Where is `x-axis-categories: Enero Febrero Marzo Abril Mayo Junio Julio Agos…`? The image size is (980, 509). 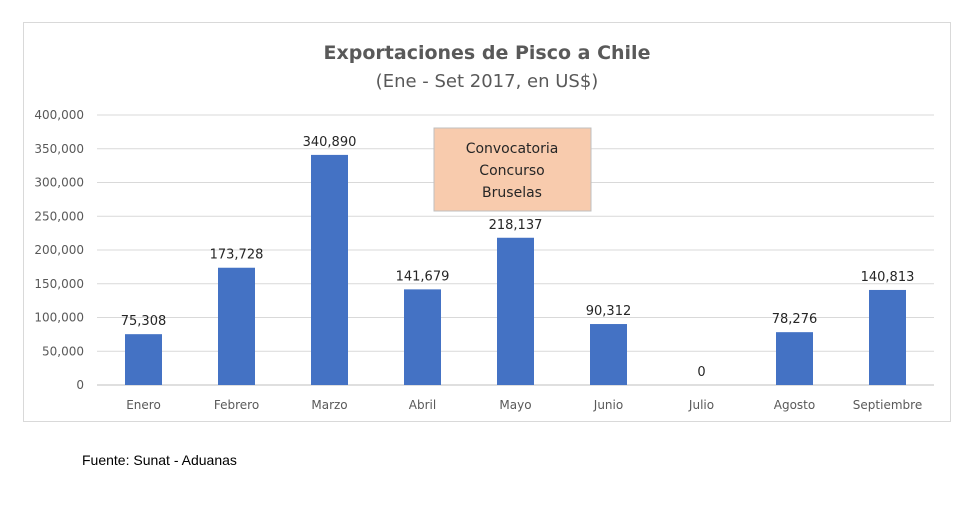
x-axis-categories: Enero Febrero Marzo Abril Mayo Junio Julio Agos… is located at coordinates (524, 405).